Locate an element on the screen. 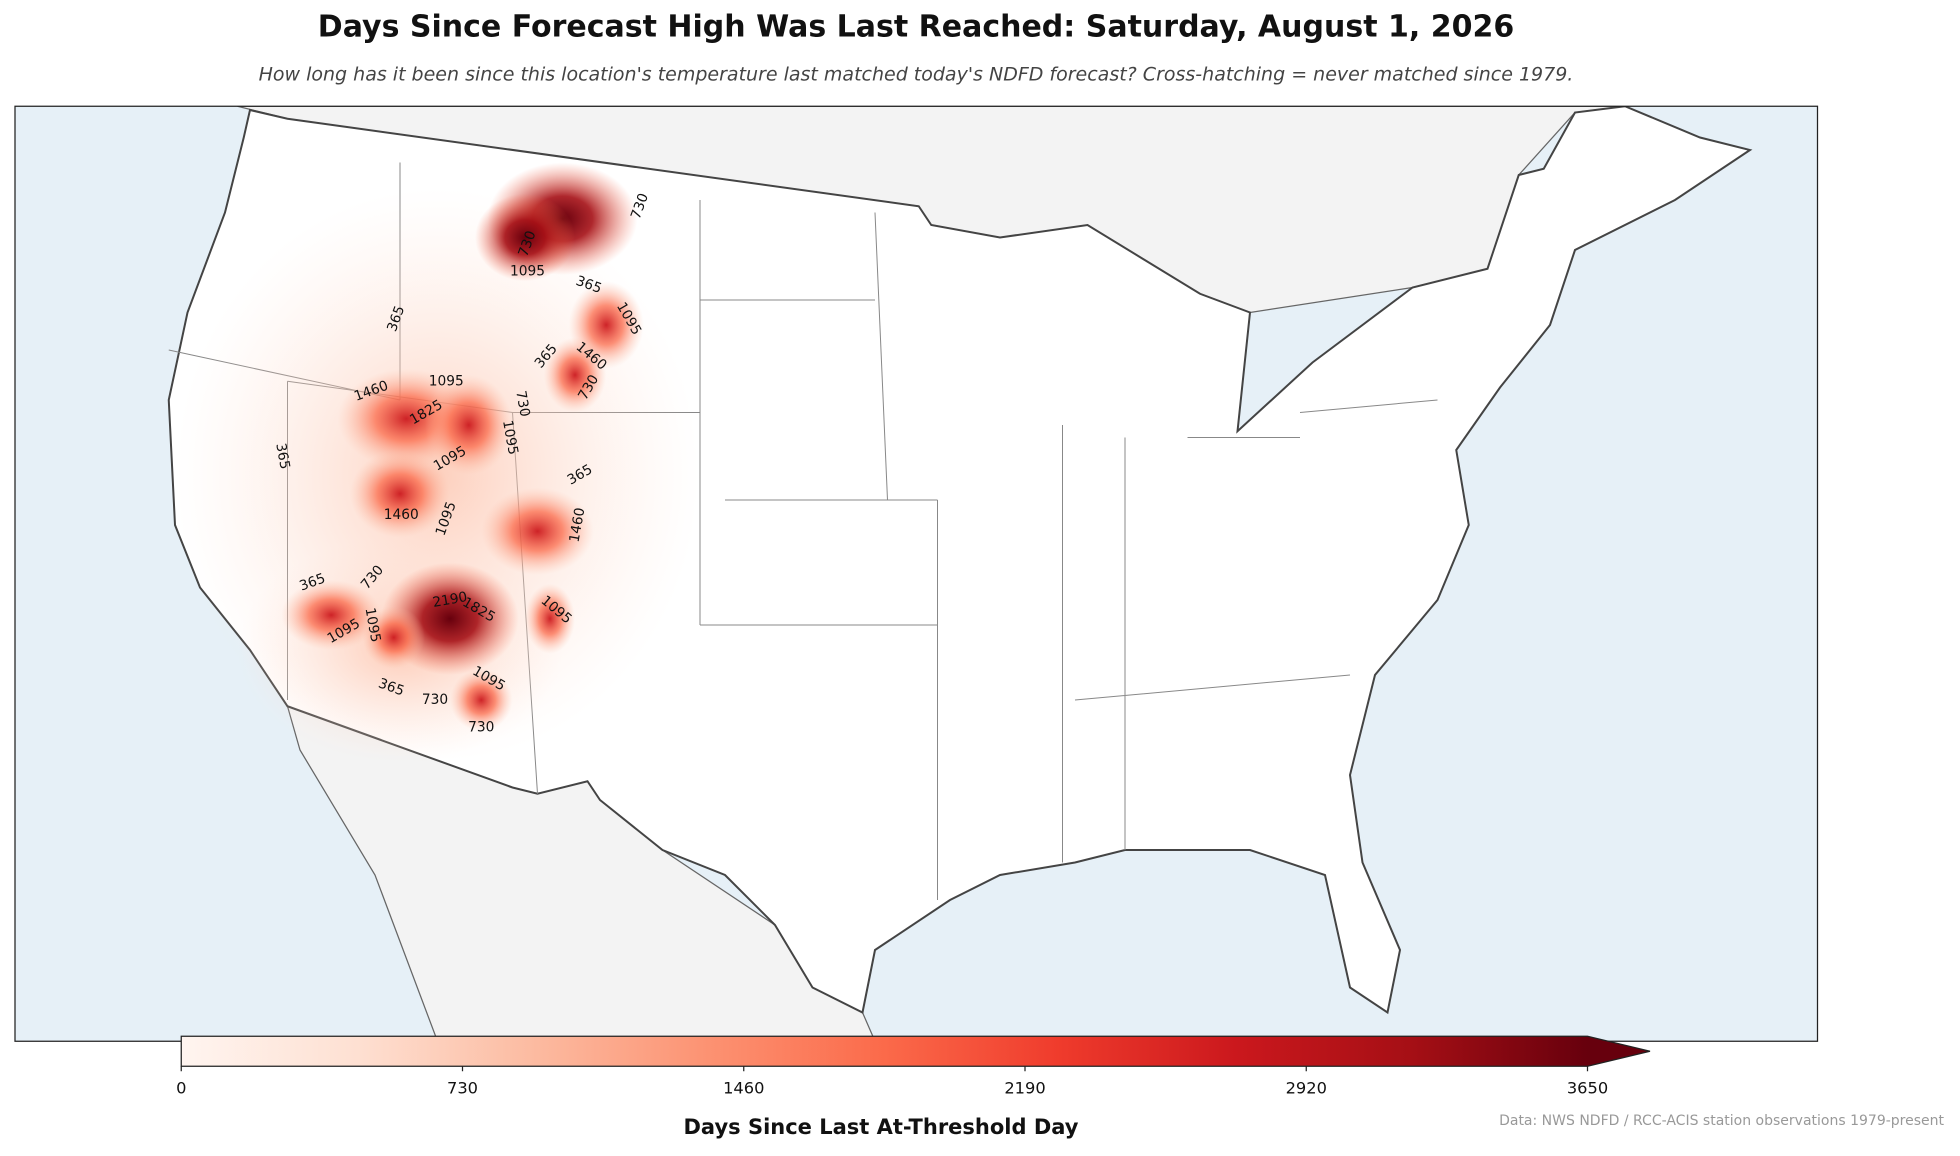  colorbar-tick-label: 0 is located at coordinates (181, 1087).